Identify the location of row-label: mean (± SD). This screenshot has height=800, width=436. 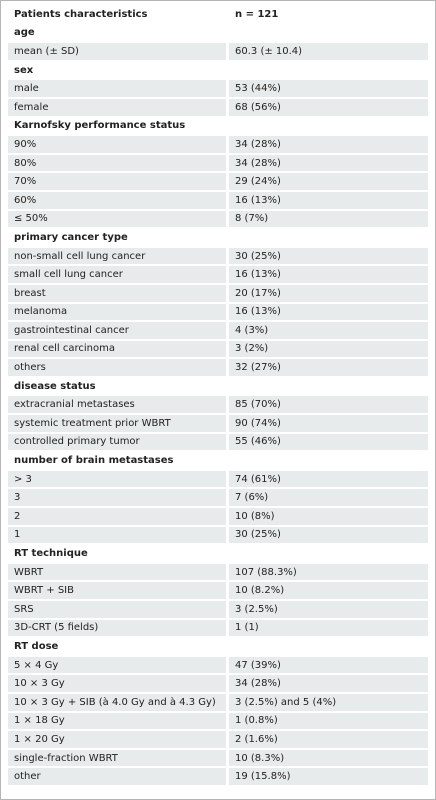
(117, 51).